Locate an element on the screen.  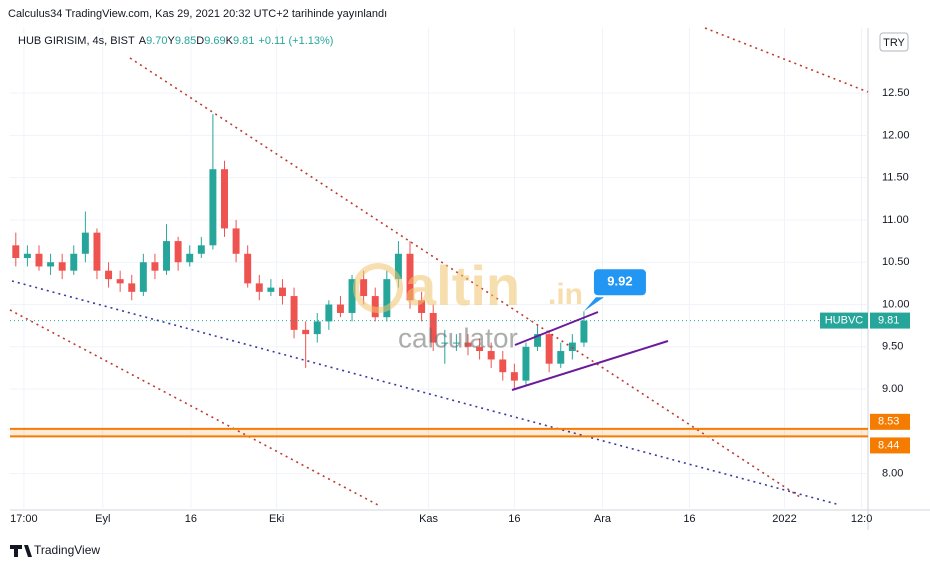
callout-box is located at coordinates (619, 282).